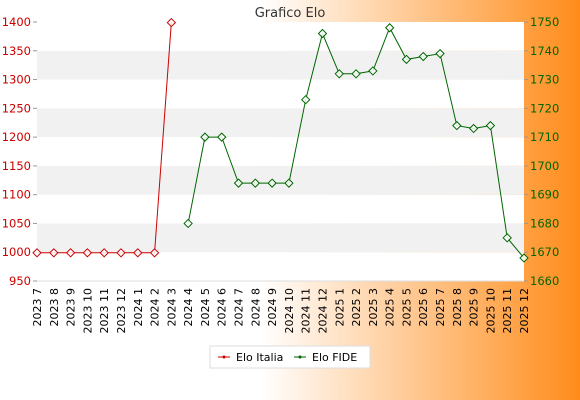 This screenshot has height=400, width=580. I want to click on right-axis-tick-label: 1680, so click(544, 223).